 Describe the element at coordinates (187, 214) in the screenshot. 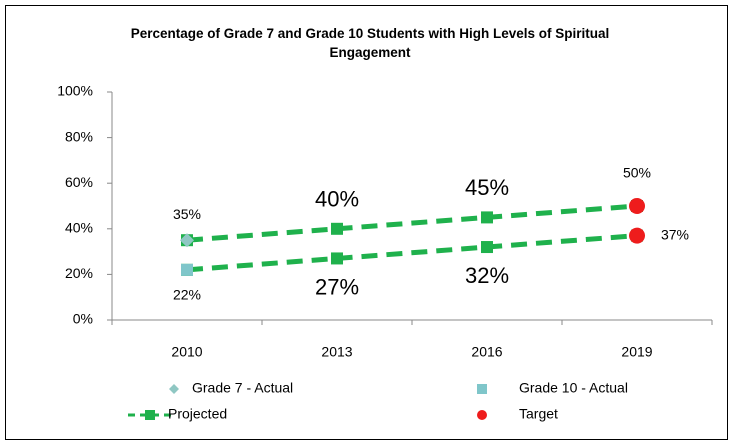

I see `data-label: 35%` at that location.